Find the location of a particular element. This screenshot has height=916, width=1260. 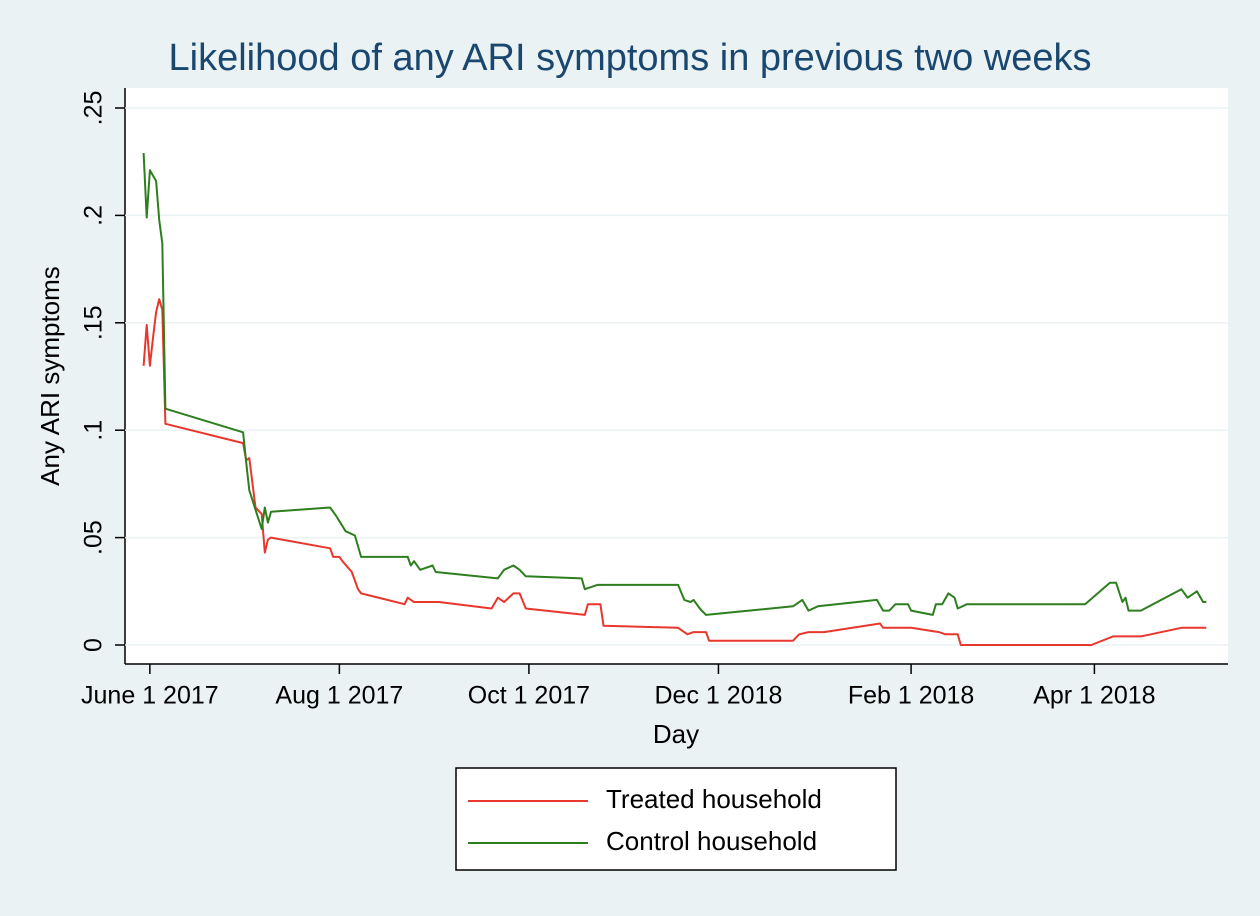

y-tick-label: .25 is located at coordinates (94, 108).